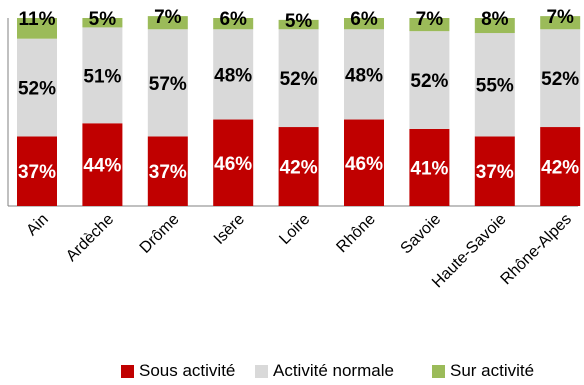  I want to click on bar-sur-activite-savoie, so click(429, 25).